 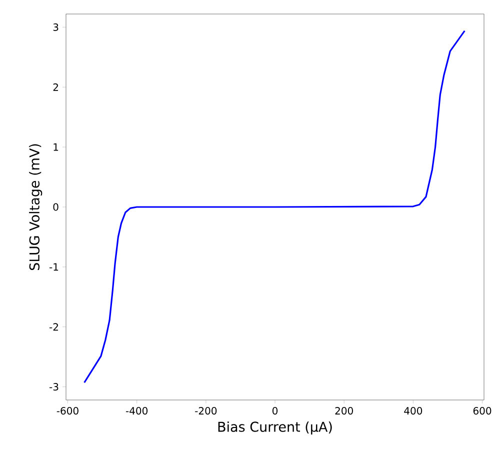 I want to click on y-tick-label: 3, so click(x=55, y=27).